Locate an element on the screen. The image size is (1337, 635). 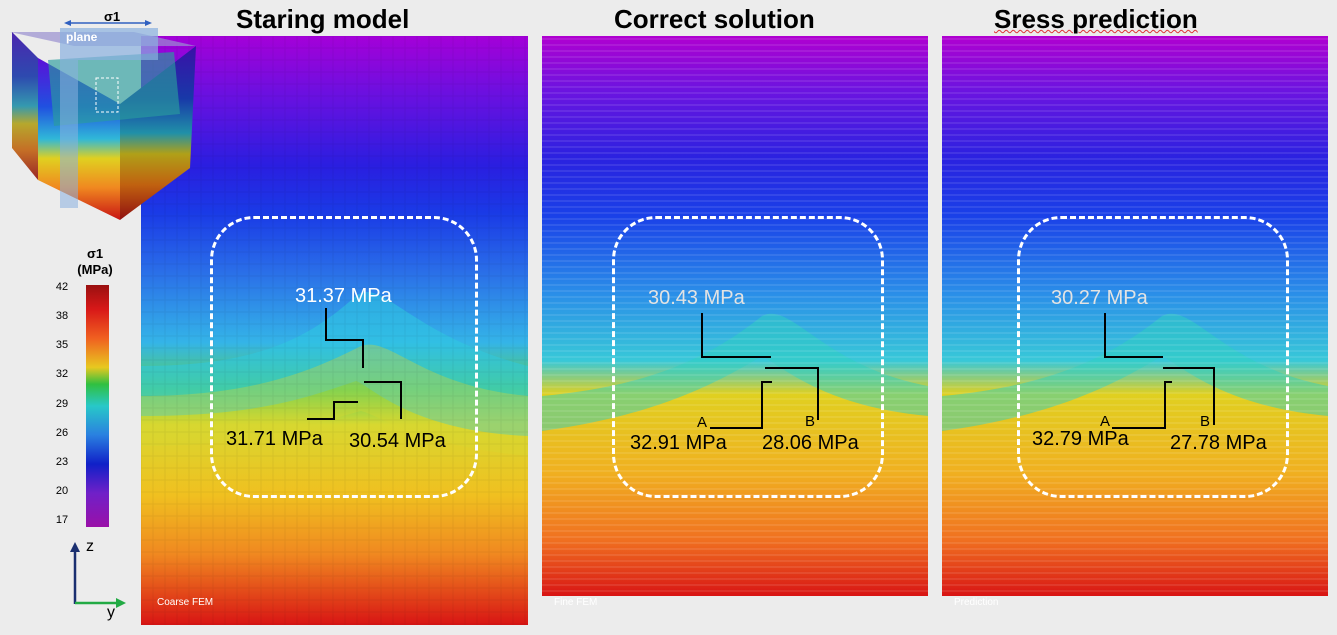
colorbar-title-unit: (MPa) is located at coordinates (95, 269).